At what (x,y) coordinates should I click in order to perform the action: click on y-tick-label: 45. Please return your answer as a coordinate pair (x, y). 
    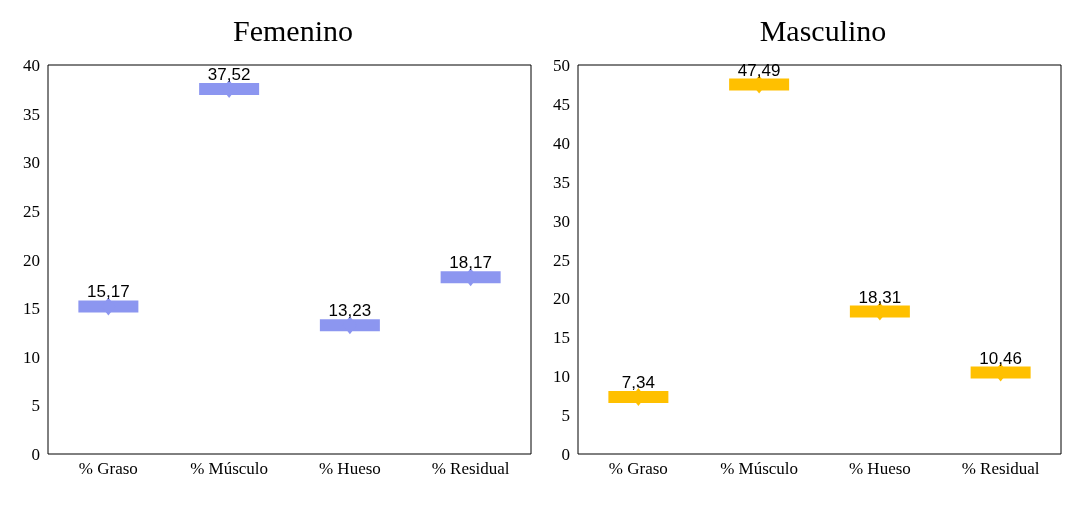
    Looking at the image, I should click on (561, 104).